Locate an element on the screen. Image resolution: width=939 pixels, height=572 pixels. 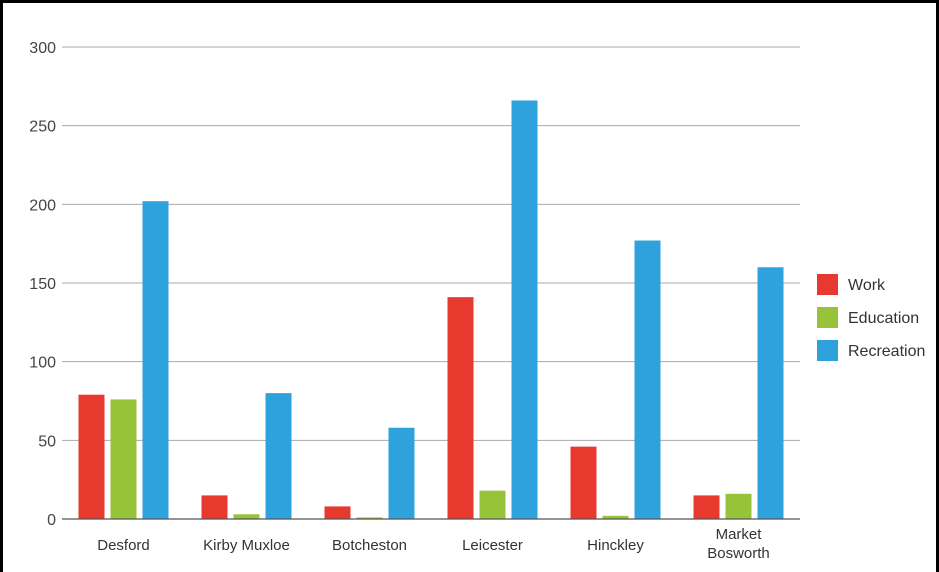
x-category-label: Market is located at coordinates (739, 534).